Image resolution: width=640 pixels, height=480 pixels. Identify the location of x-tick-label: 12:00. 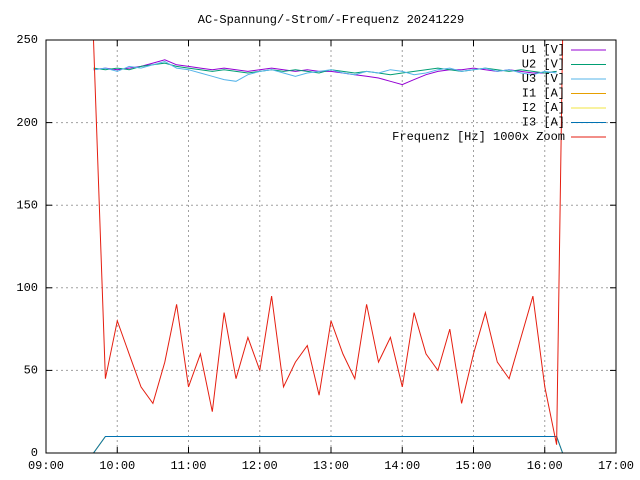
(260, 466).